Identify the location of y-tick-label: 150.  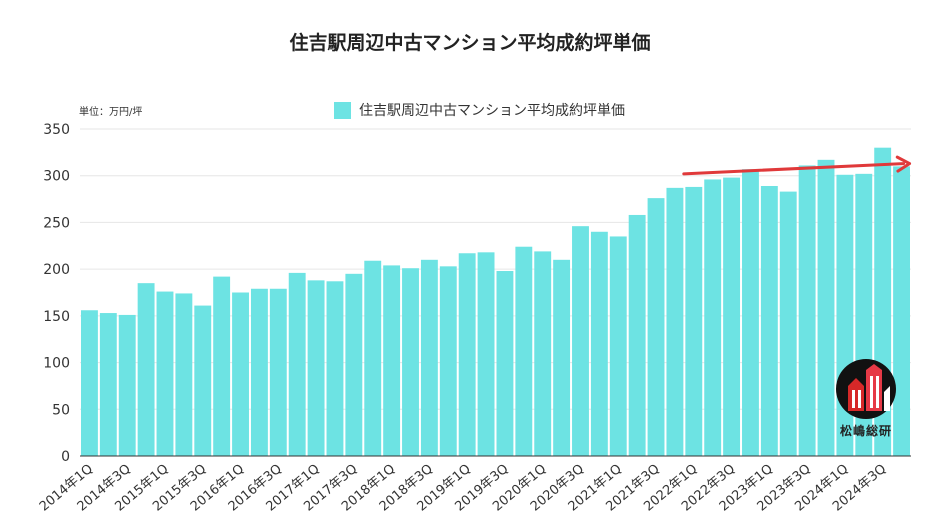
(56, 317).